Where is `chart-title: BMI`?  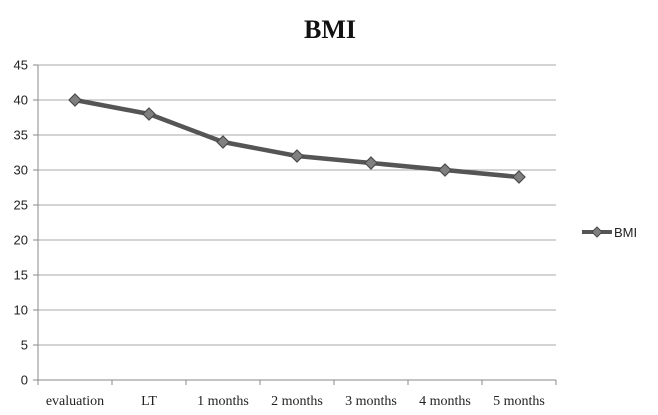
chart-title: BMI is located at coordinates (330, 29).